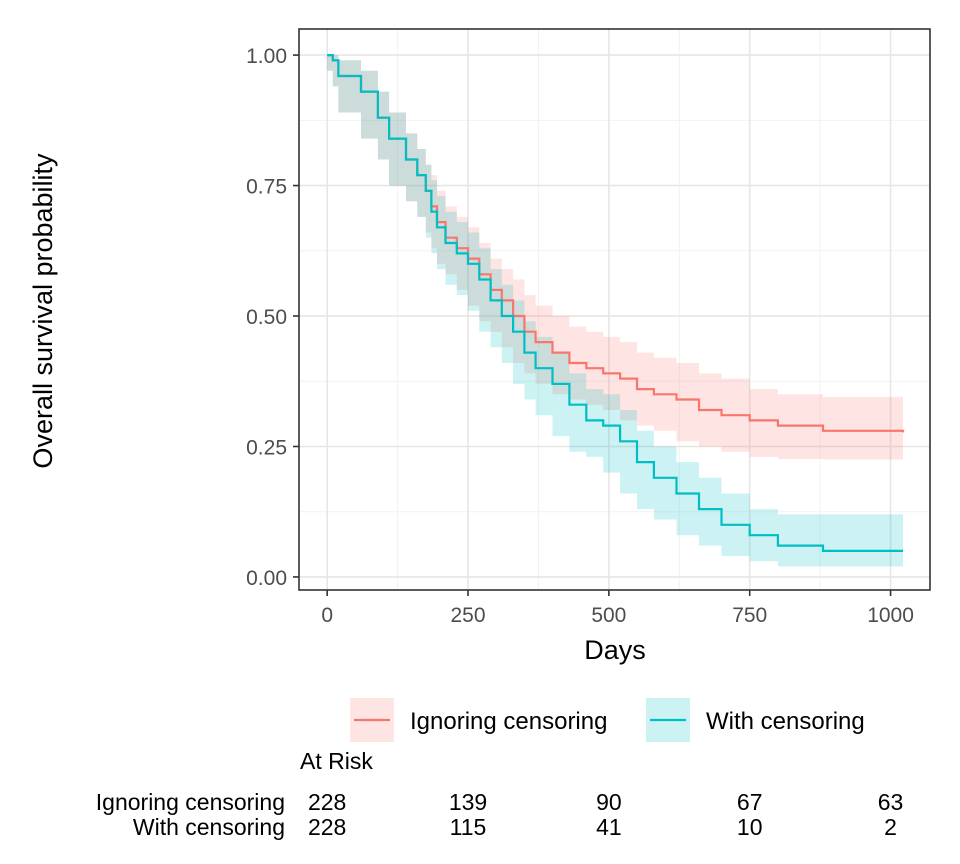  I want to click on x-tick-label: 1000, so click(890, 615).